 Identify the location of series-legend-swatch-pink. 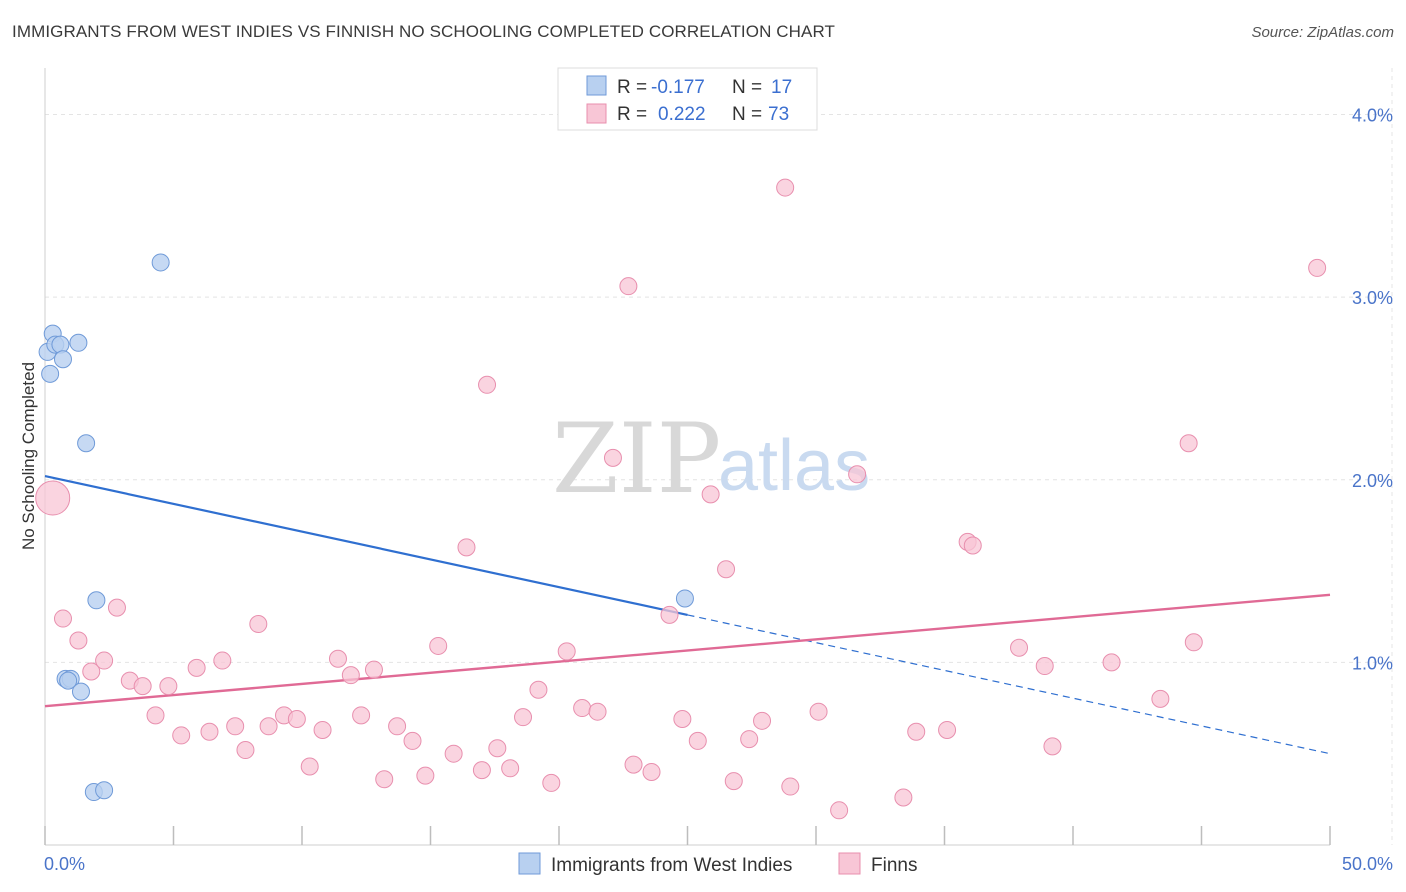
(849, 863).